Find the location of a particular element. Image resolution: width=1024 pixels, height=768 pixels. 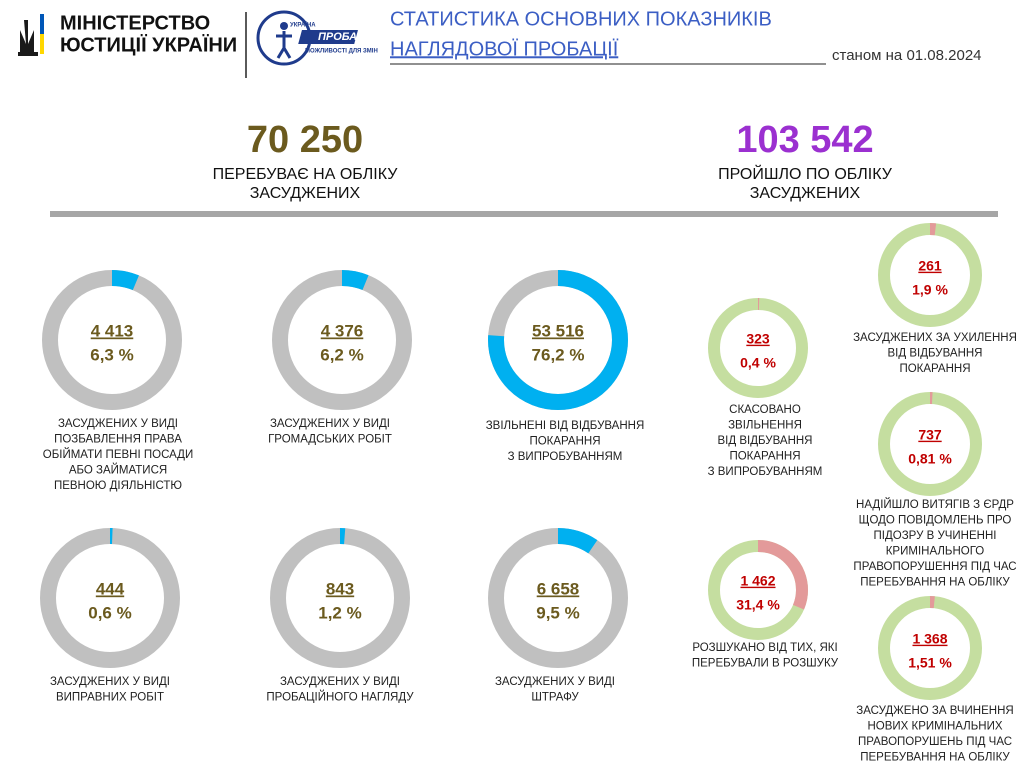

donut-count: 6 658 is located at coordinates (558, 588).